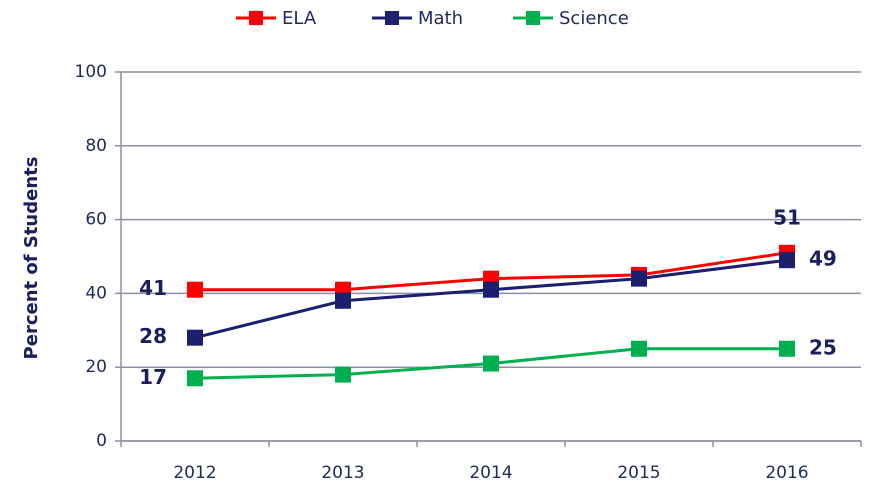 The width and height of the screenshot is (871, 487). I want to click on data-label: 25, so click(823, 347).